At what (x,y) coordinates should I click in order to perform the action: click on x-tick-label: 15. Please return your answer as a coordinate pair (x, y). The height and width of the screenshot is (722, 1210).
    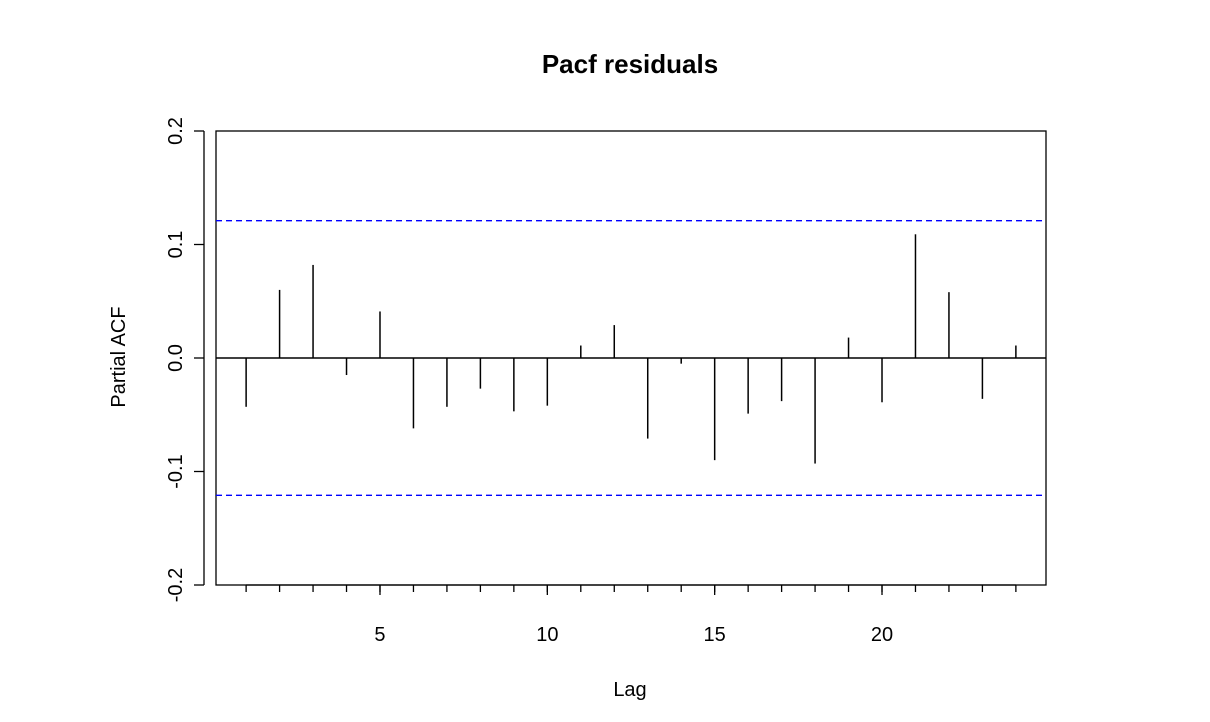
    Looking at the image, I should click on (715, 635).